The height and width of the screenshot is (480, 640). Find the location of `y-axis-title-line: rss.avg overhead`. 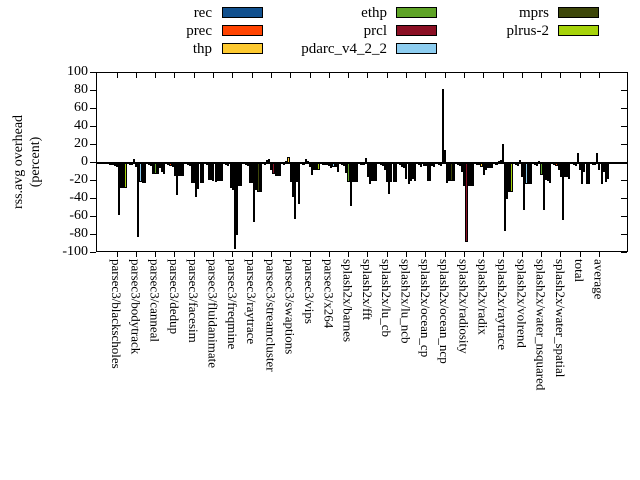

y-axis-title-line: rss.avg overhead is located at coordinates (19, 162).